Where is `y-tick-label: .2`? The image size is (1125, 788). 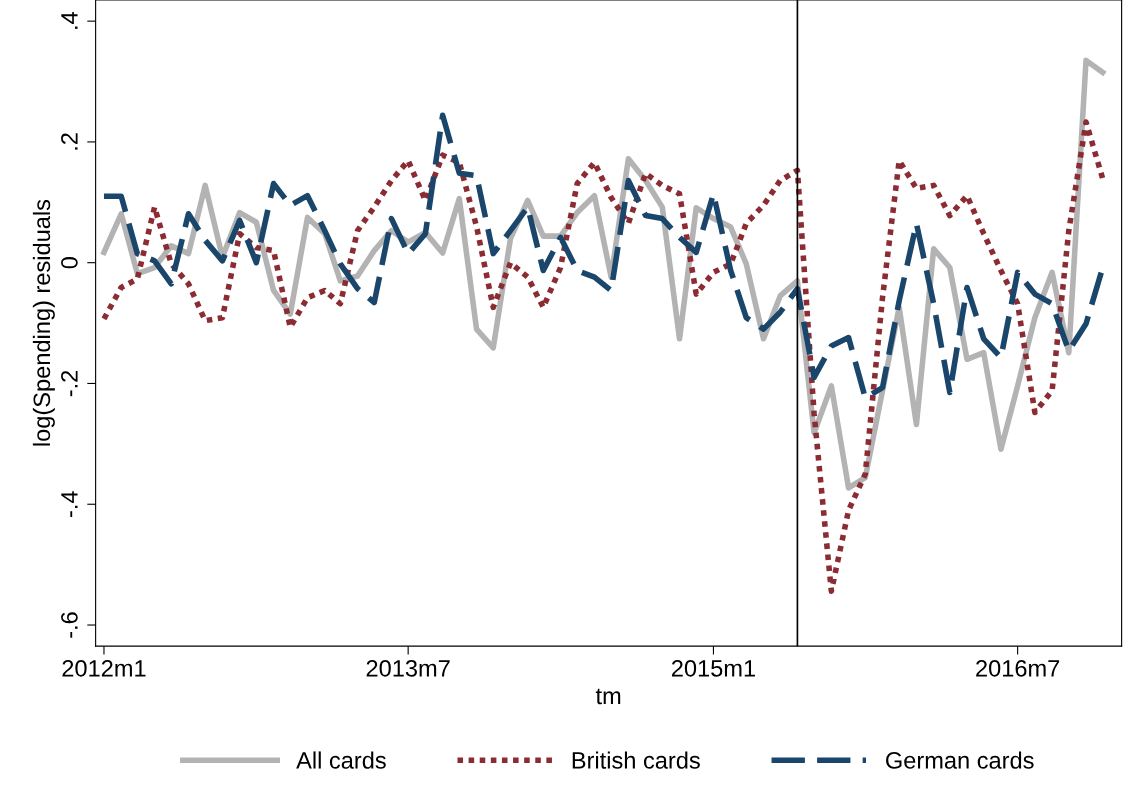 y-tick-label: .2 is located at coordinates (69, 141).